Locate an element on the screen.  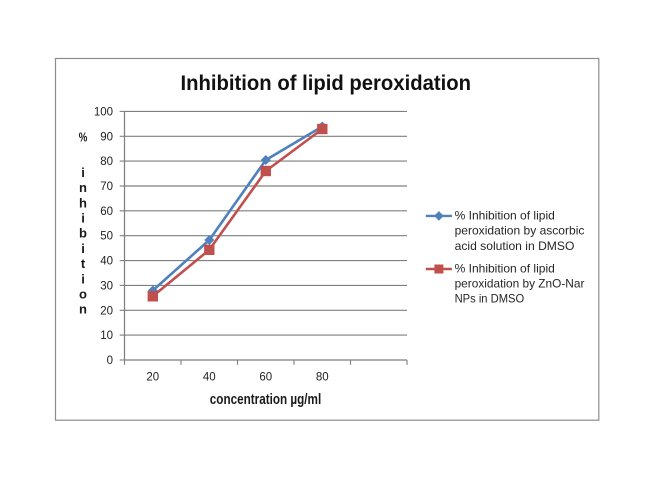
svg-text: 70 is located at coordinates (106, 187).